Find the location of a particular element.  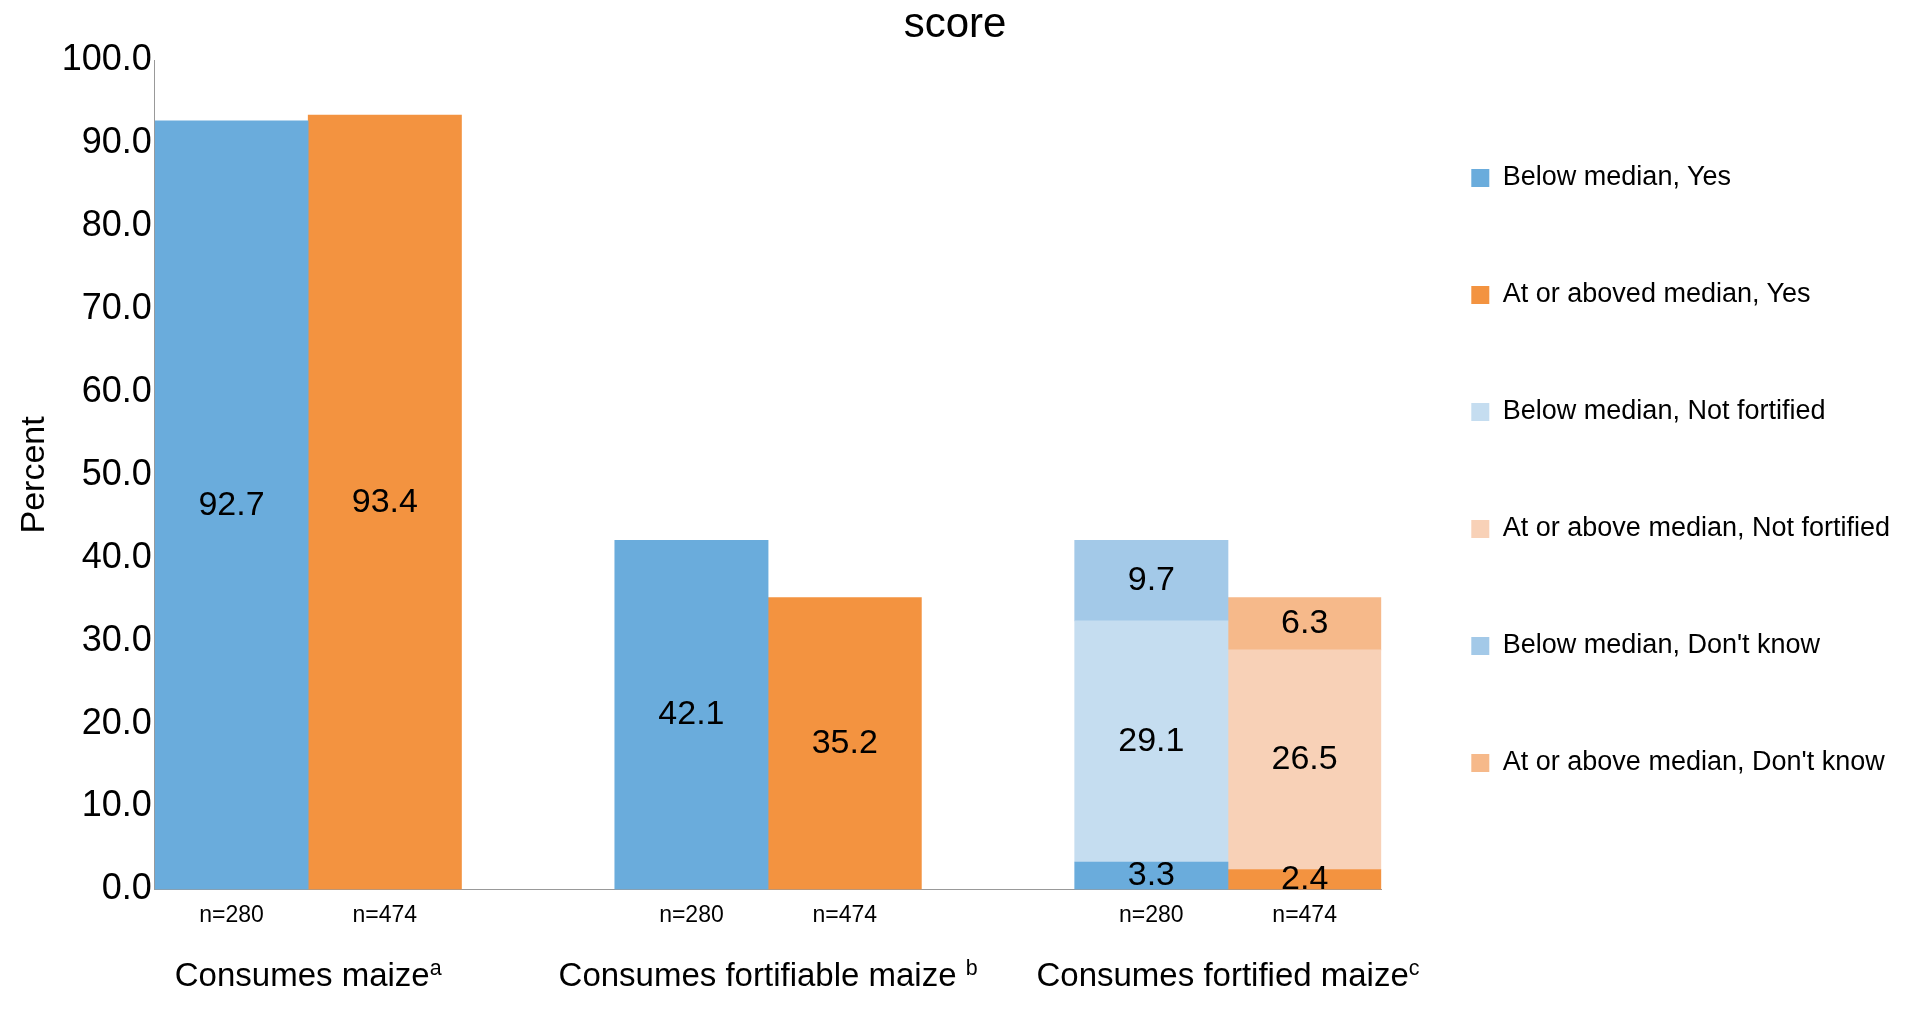

legend-label: At or above median, Not fortified is located at coordinates (1696, 527).